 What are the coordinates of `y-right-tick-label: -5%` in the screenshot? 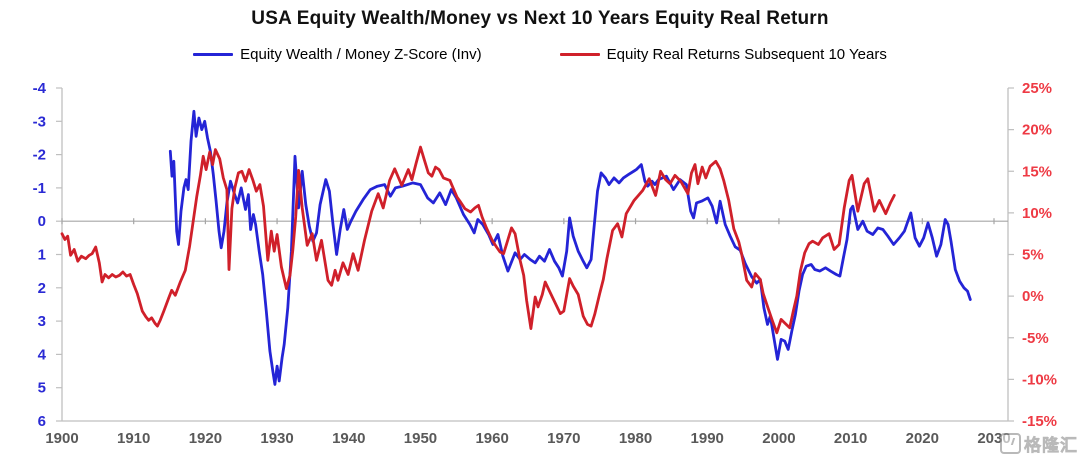 It's located at (1035, 338).